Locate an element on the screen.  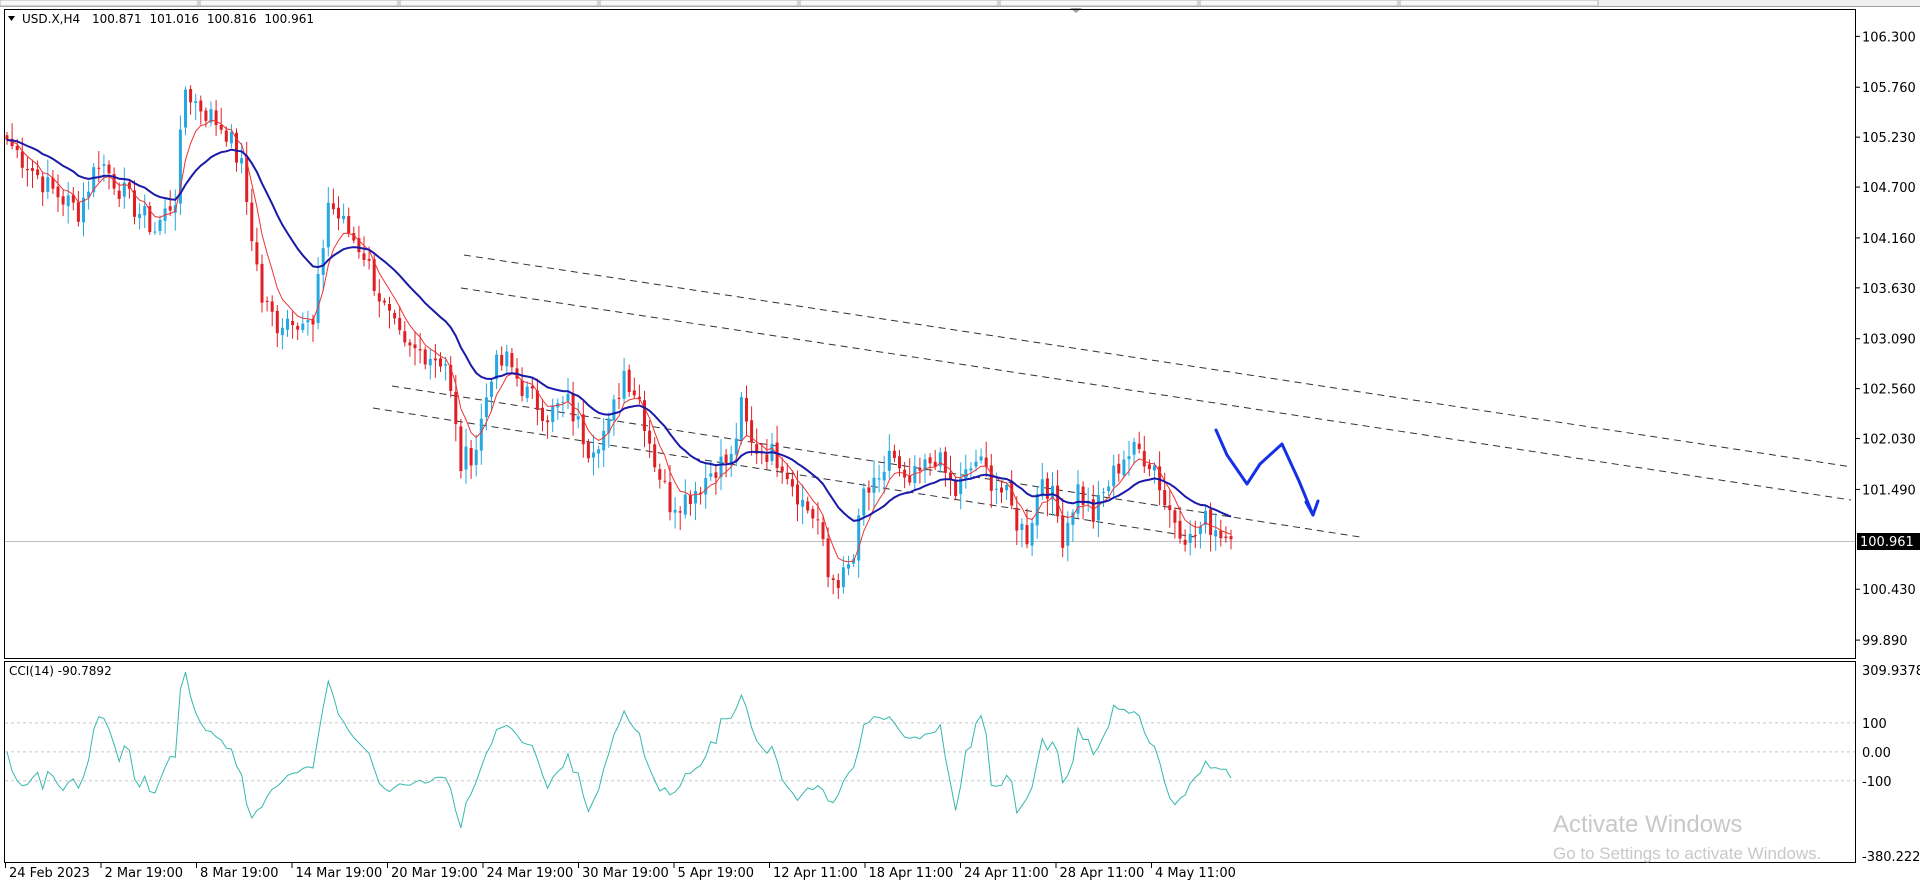
scroll-marker-icon is located at coordinates (1076, 10).